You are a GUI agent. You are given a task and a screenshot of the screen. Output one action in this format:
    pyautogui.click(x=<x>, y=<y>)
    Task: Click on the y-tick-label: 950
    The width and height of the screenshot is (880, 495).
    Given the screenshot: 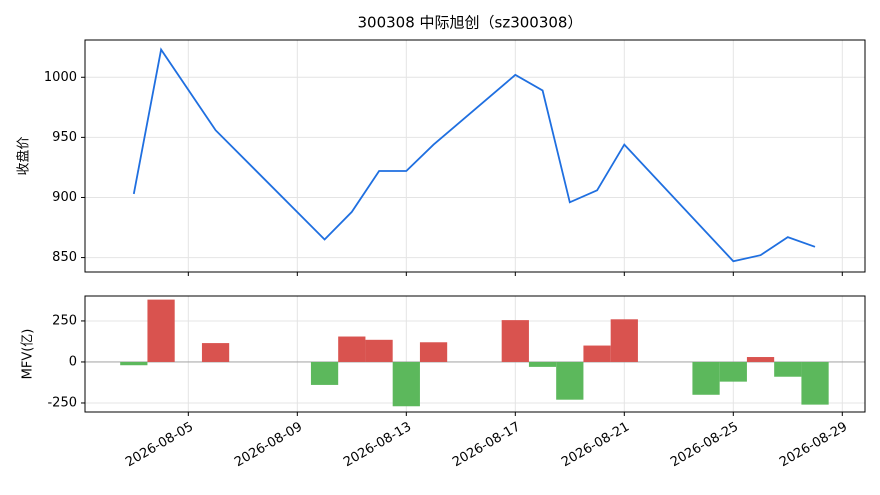 What is the action you would take?
    pyautogui.click(x=64, y=137)
    